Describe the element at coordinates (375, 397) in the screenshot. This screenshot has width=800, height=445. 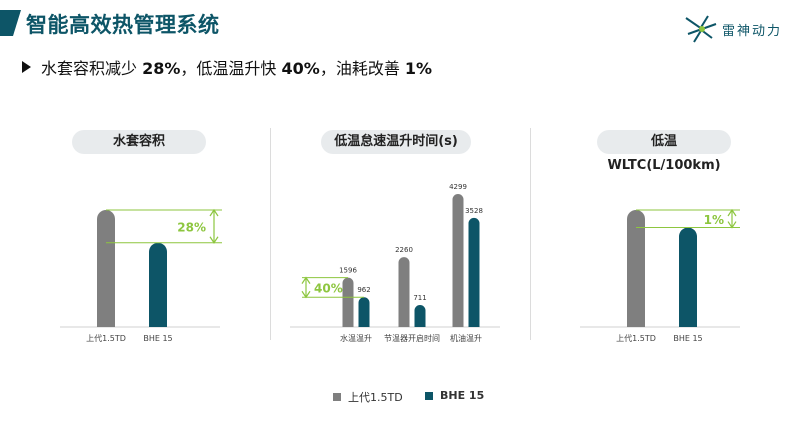
I see `legend-label-prev: 上代1.5TD` at that location.